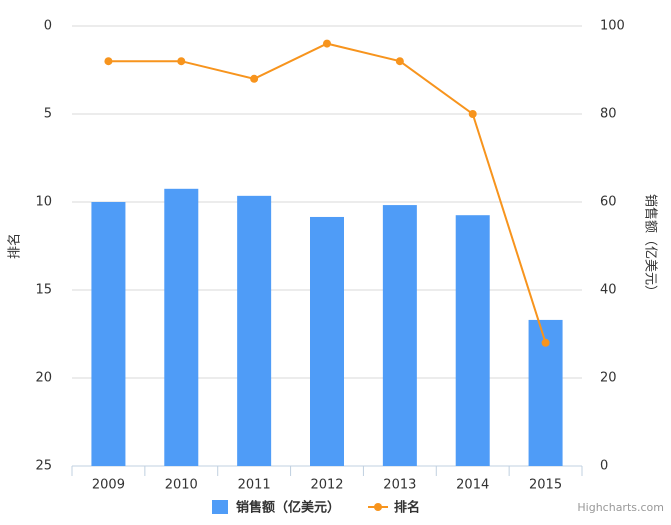  What do you see at coordinates (608, 378) in the screenshot?
I see `y2-tick-label: 20` at bounding box center [608, 378].